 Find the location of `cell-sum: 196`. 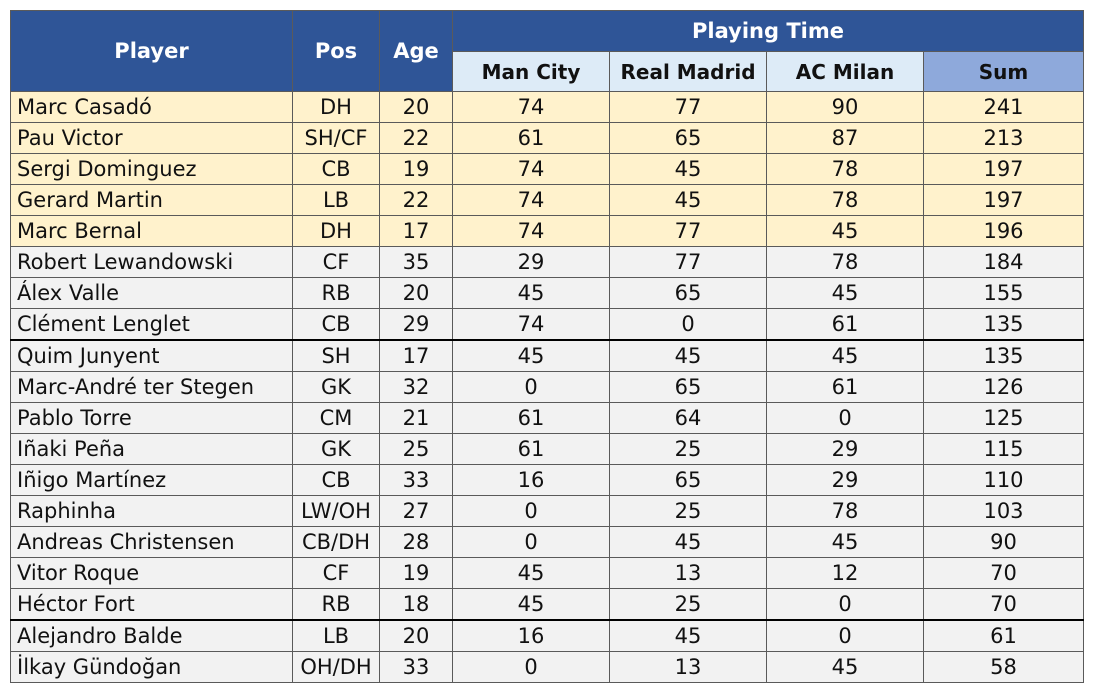

cell-sum: 196 is located at coordinates (1003, 231).